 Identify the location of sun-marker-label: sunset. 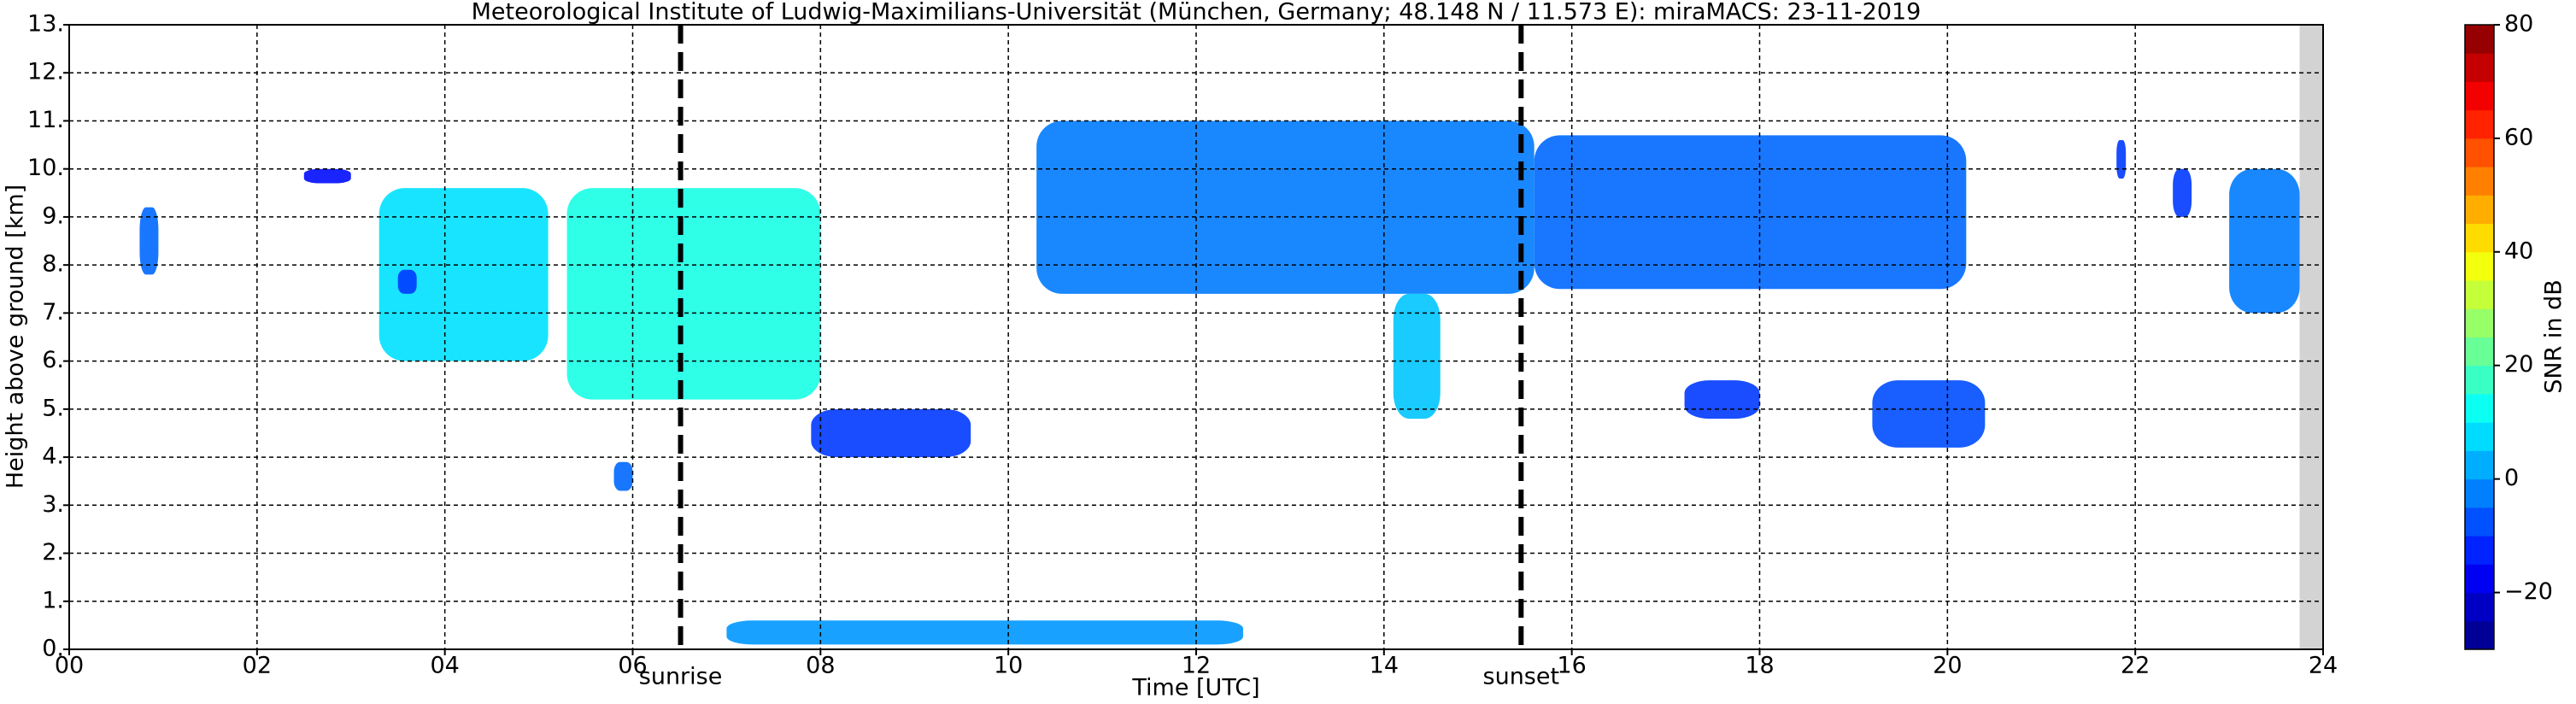
(1521, 677).